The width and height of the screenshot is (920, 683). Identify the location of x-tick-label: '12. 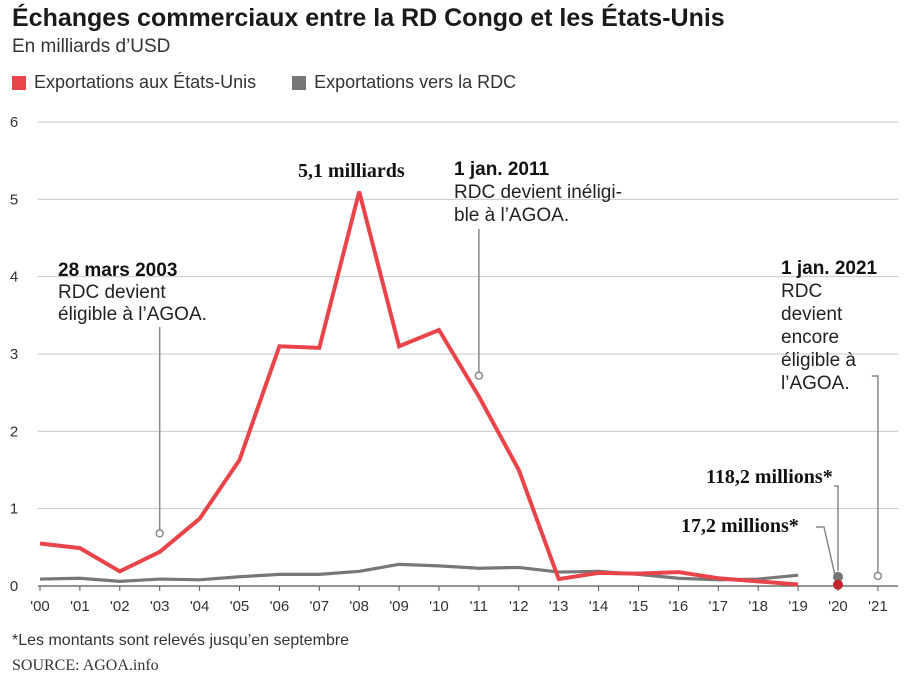
(519, 606).